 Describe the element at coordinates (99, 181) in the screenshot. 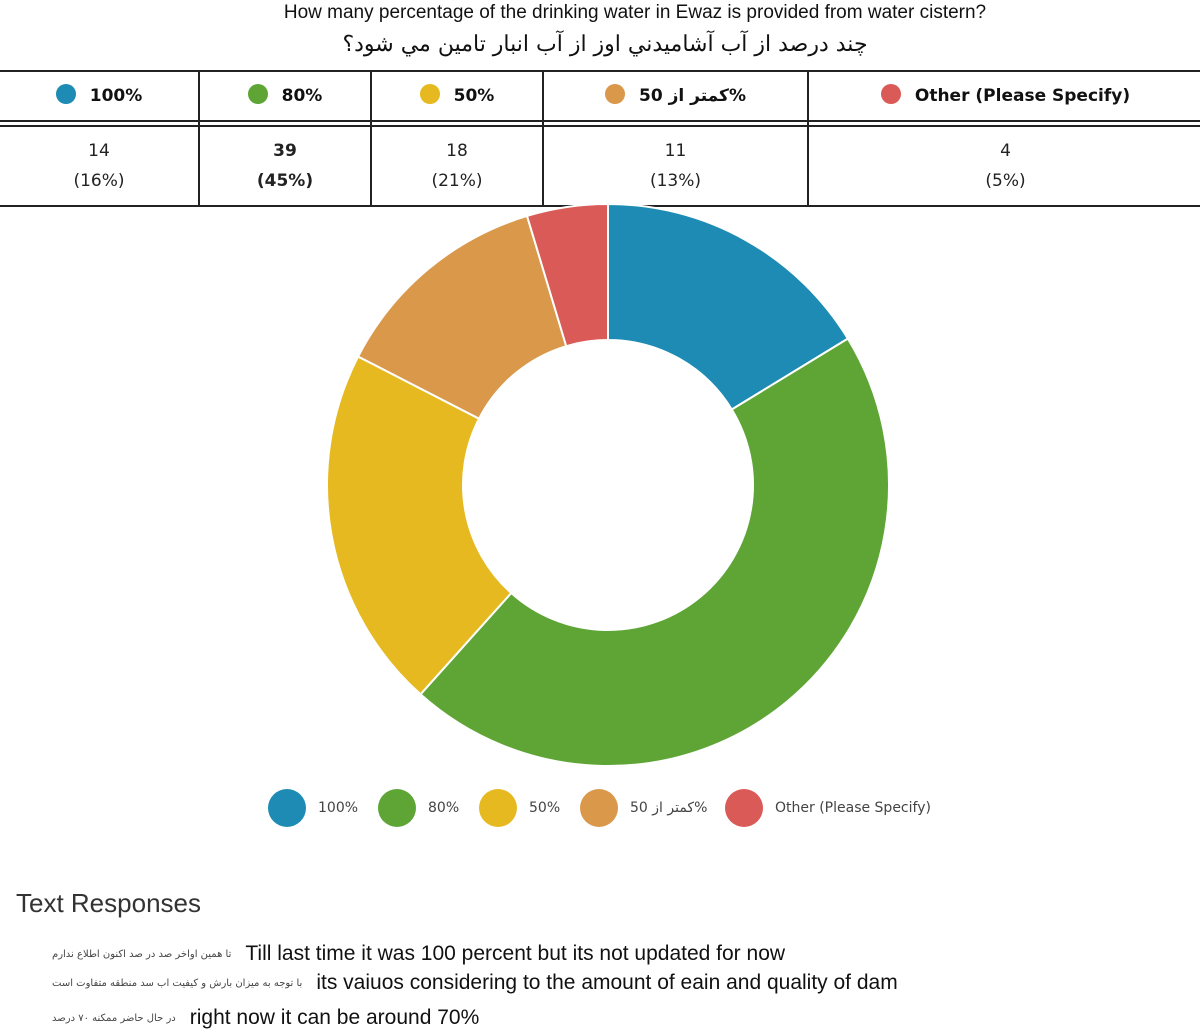

I see `option-1-percent: (16%)` at that location.